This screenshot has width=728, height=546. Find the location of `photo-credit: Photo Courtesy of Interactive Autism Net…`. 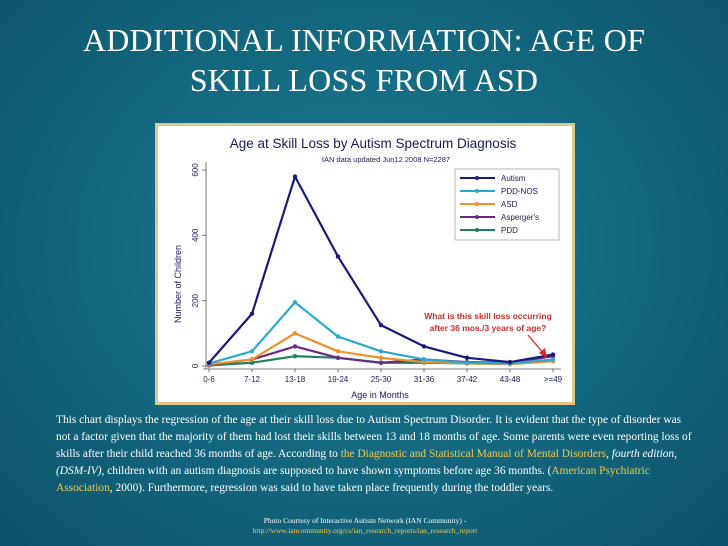

photo-credit: Photo Courtesy of Interactive Autism Net… is located at coordinates (365, 526).